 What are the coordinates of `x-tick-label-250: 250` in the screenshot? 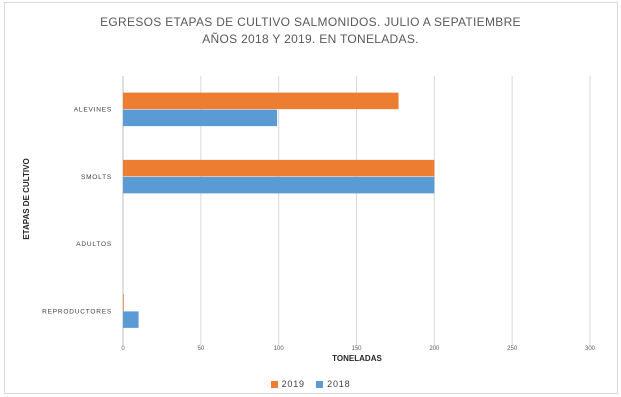 It's located at (512, 349).